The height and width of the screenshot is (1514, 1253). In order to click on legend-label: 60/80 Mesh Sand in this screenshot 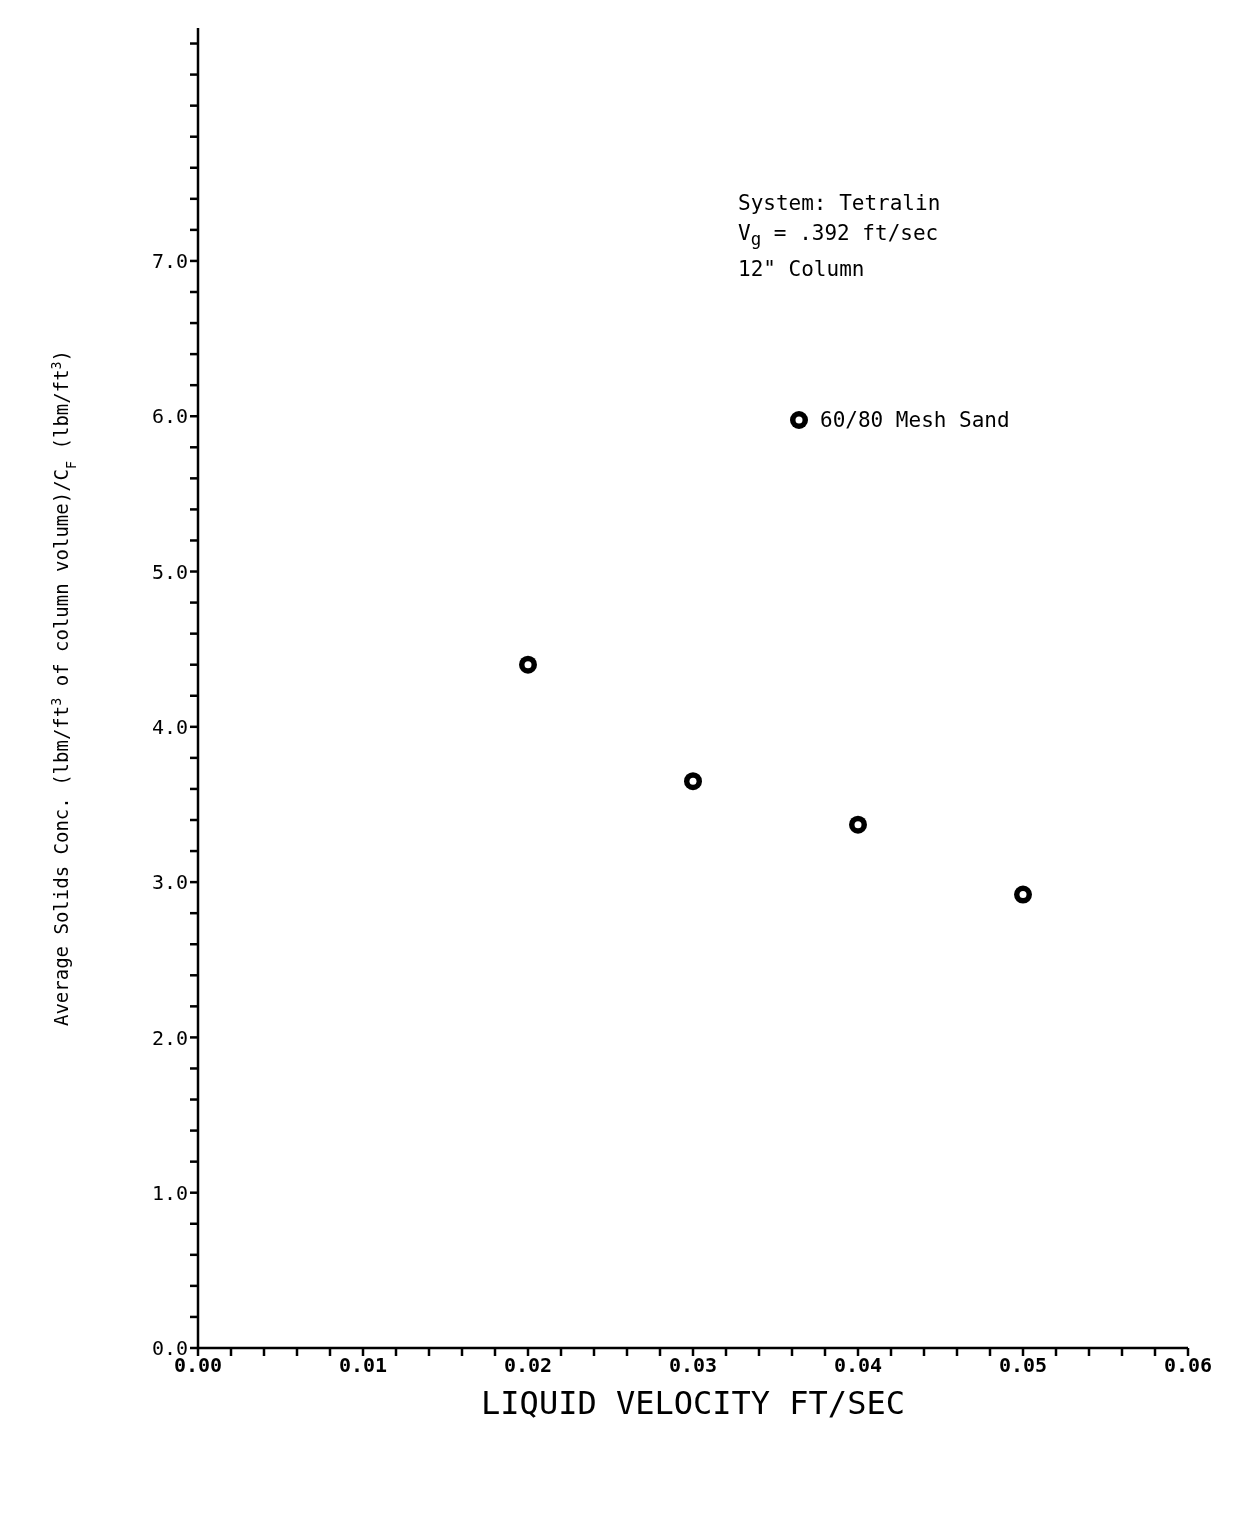, I will do `click(915, 420)`.